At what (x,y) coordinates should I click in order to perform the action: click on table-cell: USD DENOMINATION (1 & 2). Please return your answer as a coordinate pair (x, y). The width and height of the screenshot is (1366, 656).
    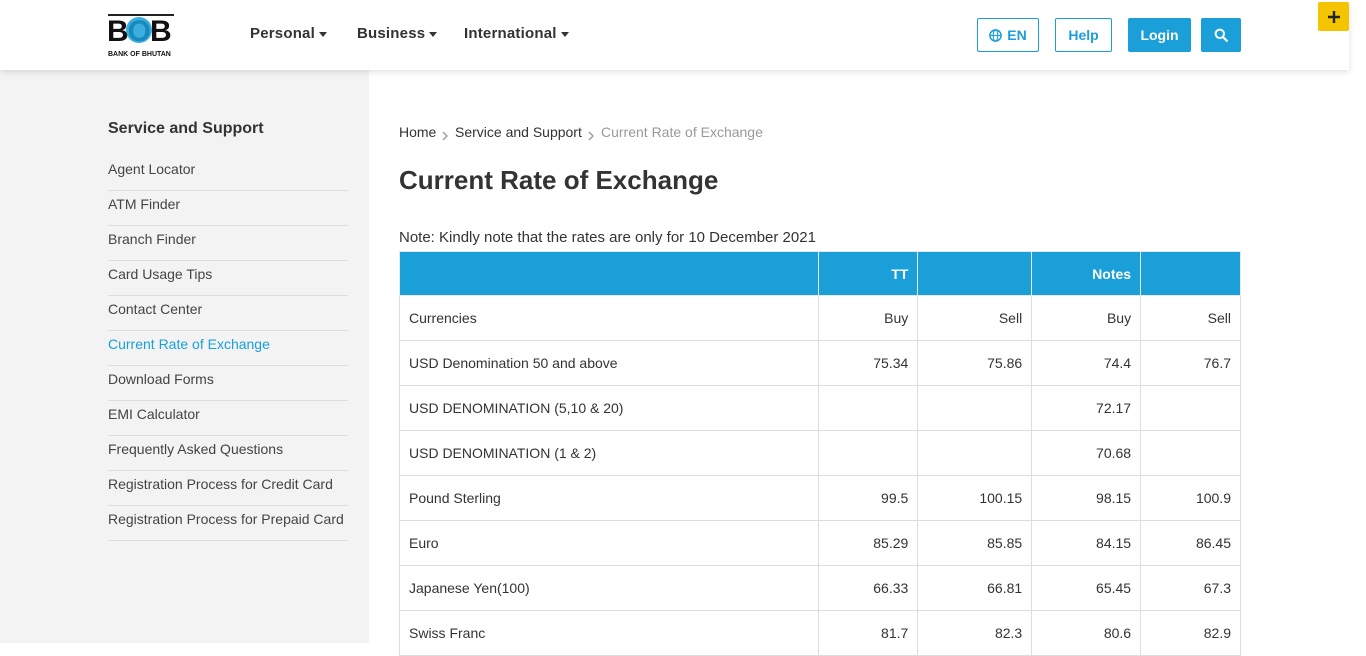
    Looking at the image, I should click on (609, 453).